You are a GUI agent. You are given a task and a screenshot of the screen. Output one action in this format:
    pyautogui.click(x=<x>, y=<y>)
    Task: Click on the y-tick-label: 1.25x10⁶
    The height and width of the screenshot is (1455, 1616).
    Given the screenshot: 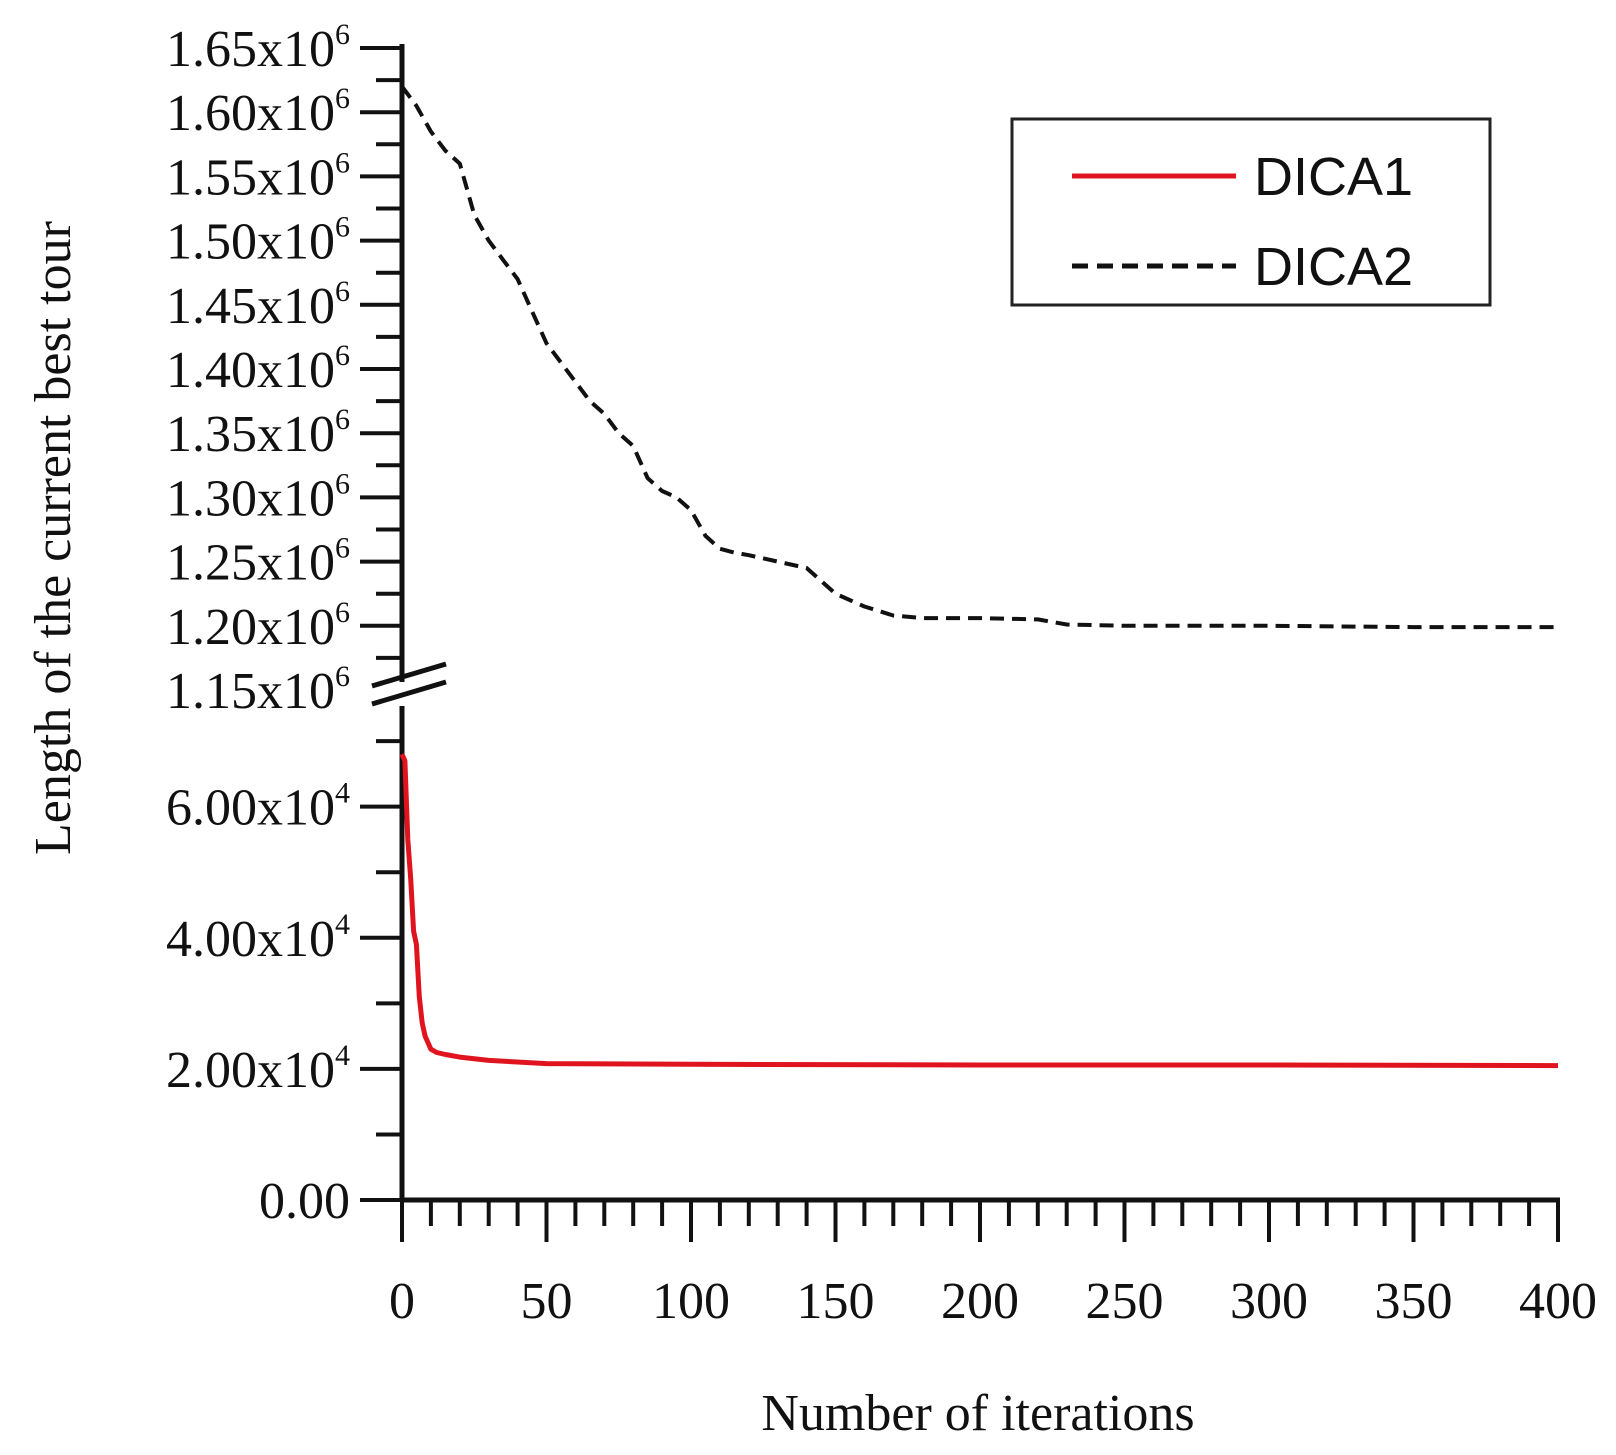 What is the action you would take?
    pyautogui.click(x=258, y=562)
    